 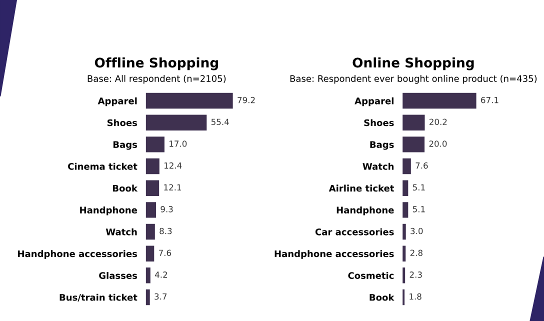 I want to click on data-label: 3.7, so click(x=160, y=296).